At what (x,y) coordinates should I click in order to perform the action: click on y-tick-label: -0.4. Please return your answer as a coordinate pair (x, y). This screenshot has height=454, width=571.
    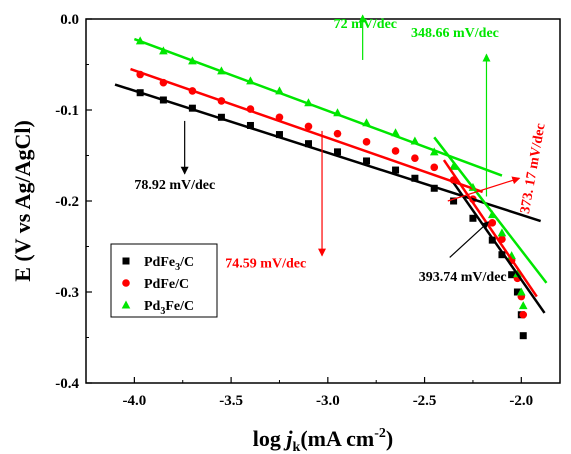
    Looking at the image, I should click on (67, 384).